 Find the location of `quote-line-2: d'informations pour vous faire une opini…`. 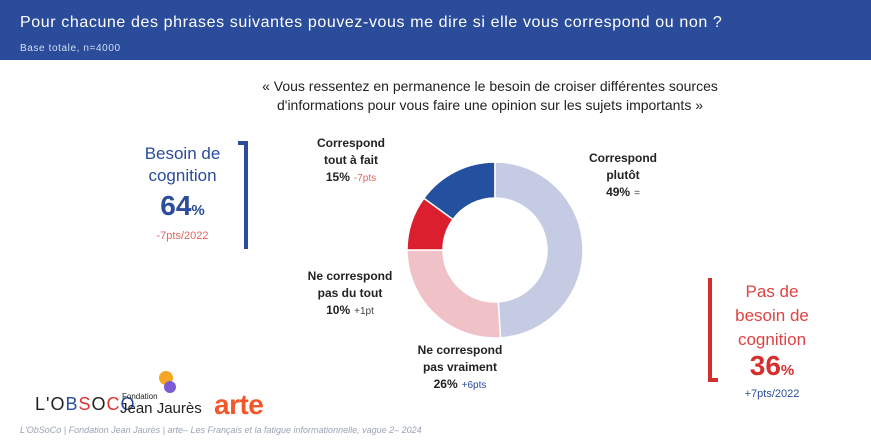

quote-line-2: d'informations pour vous faire une opini… is located at coordinates (489, 105).